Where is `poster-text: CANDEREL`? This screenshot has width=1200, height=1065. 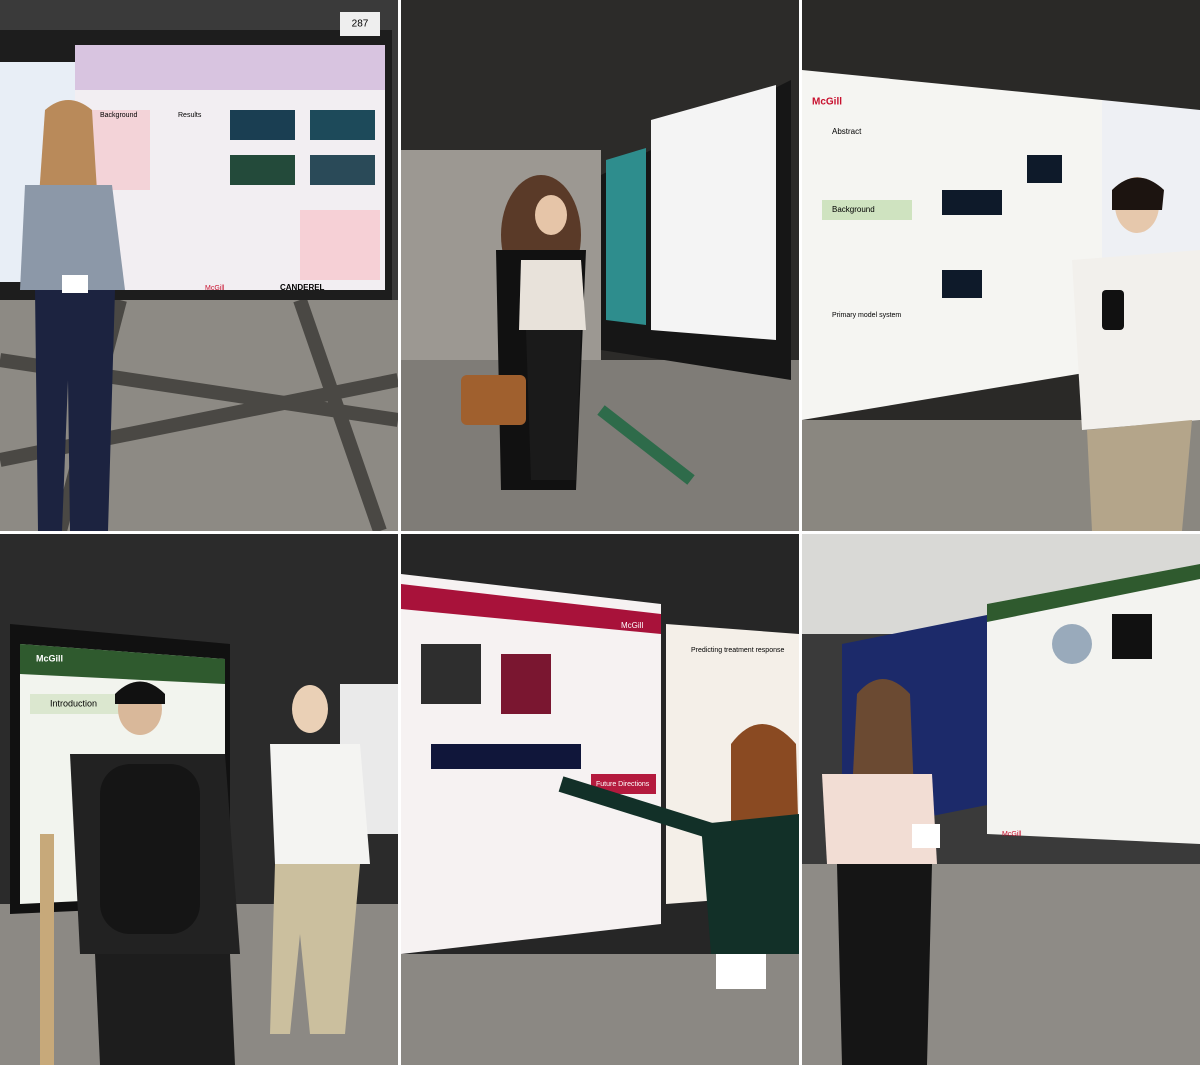
poster-text: CANDEREL is located at coordinates (302, 287).